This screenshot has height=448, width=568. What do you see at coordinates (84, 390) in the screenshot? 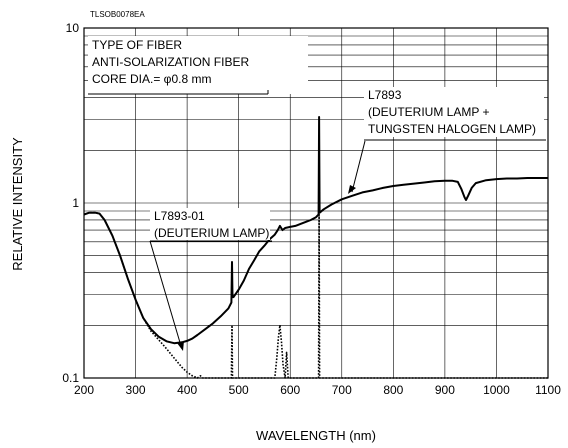
I see `x-tick-label: 200` at bounding box center [84, 390].